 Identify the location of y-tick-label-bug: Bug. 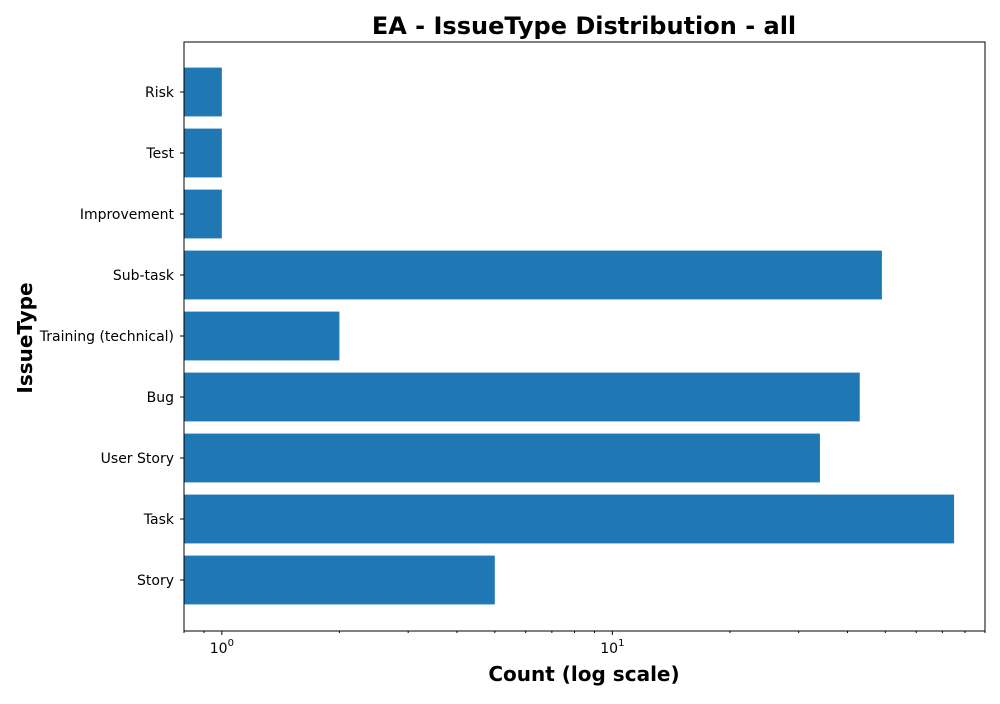
(160, 398).